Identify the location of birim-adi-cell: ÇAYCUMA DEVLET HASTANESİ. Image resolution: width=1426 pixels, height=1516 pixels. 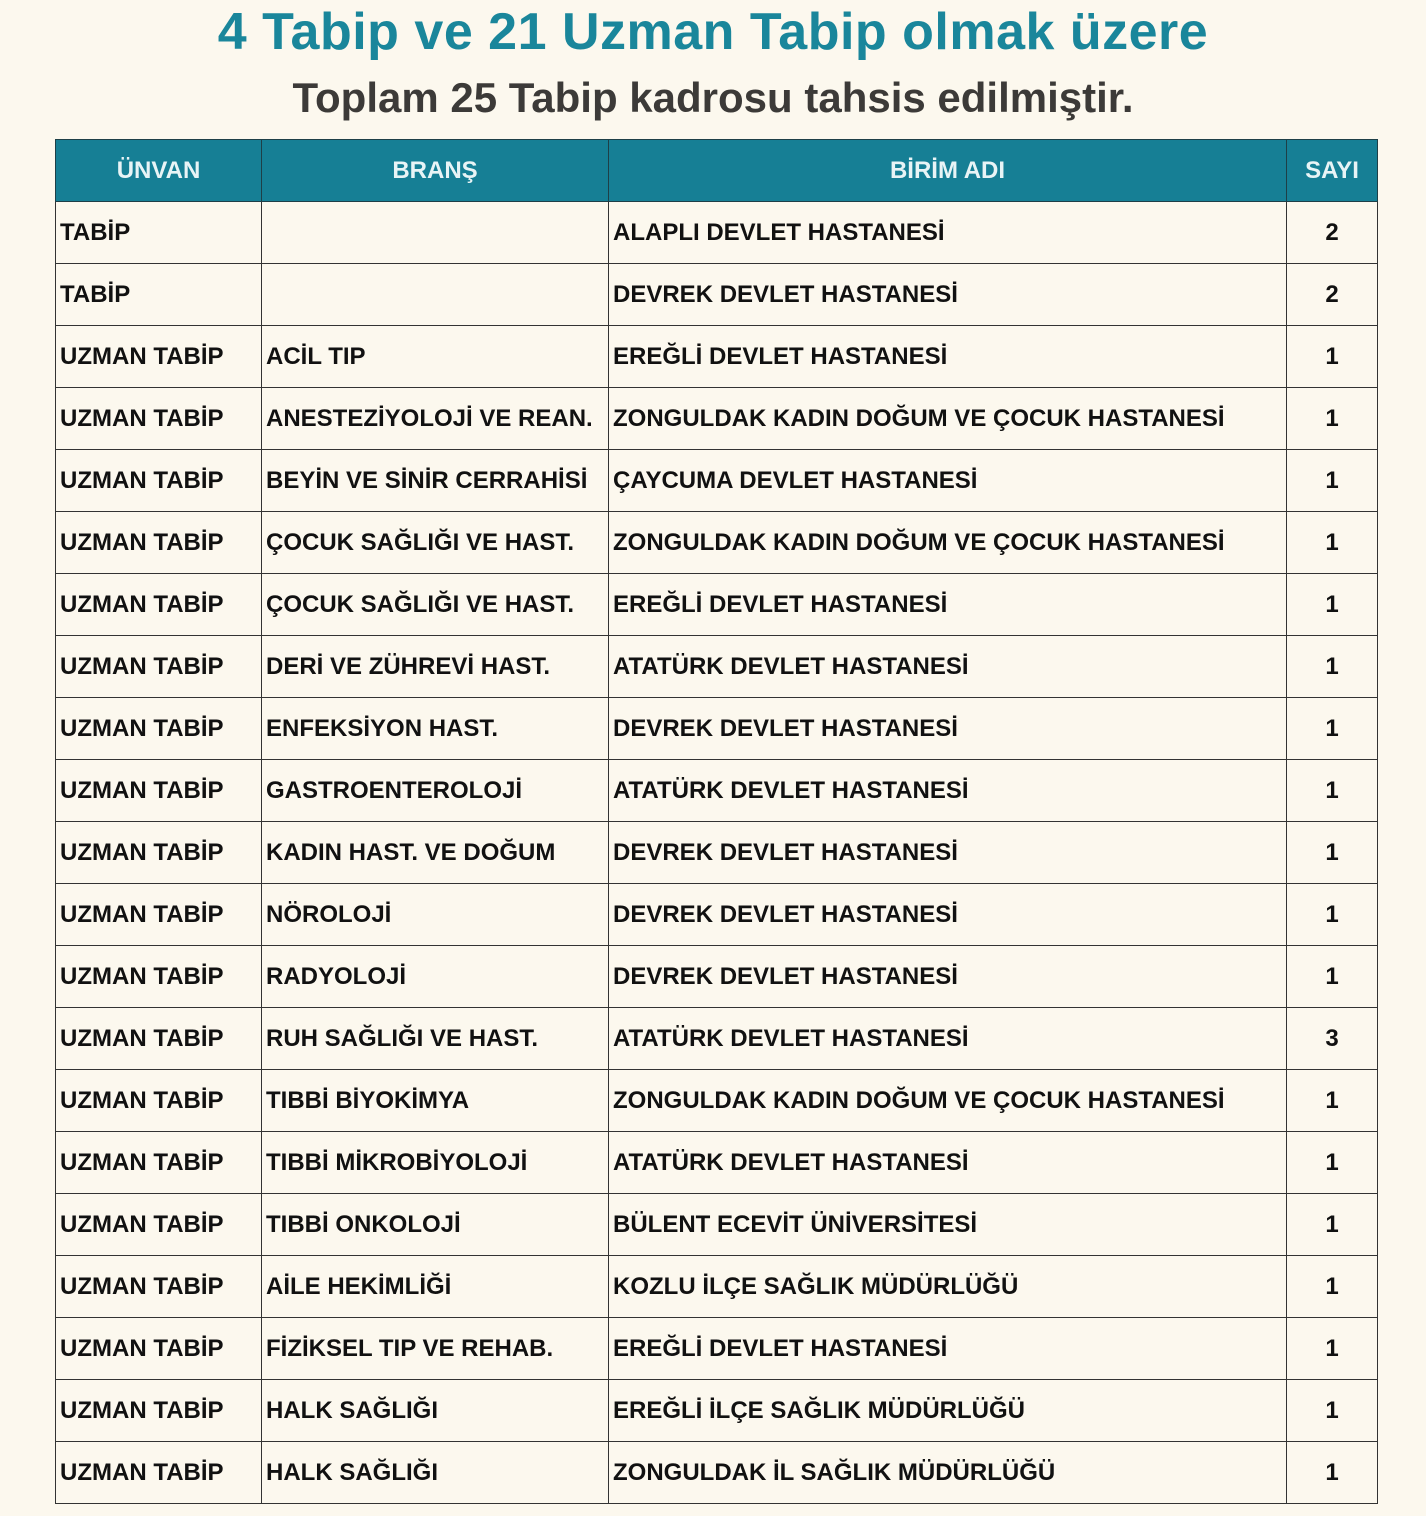
(947, 480).